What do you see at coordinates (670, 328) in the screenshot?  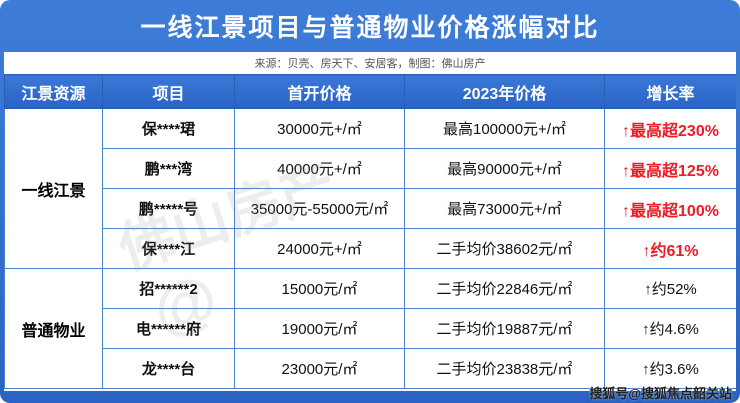 I see `growth-cell: ↑约4.6%` at bounding box center [670, 328].